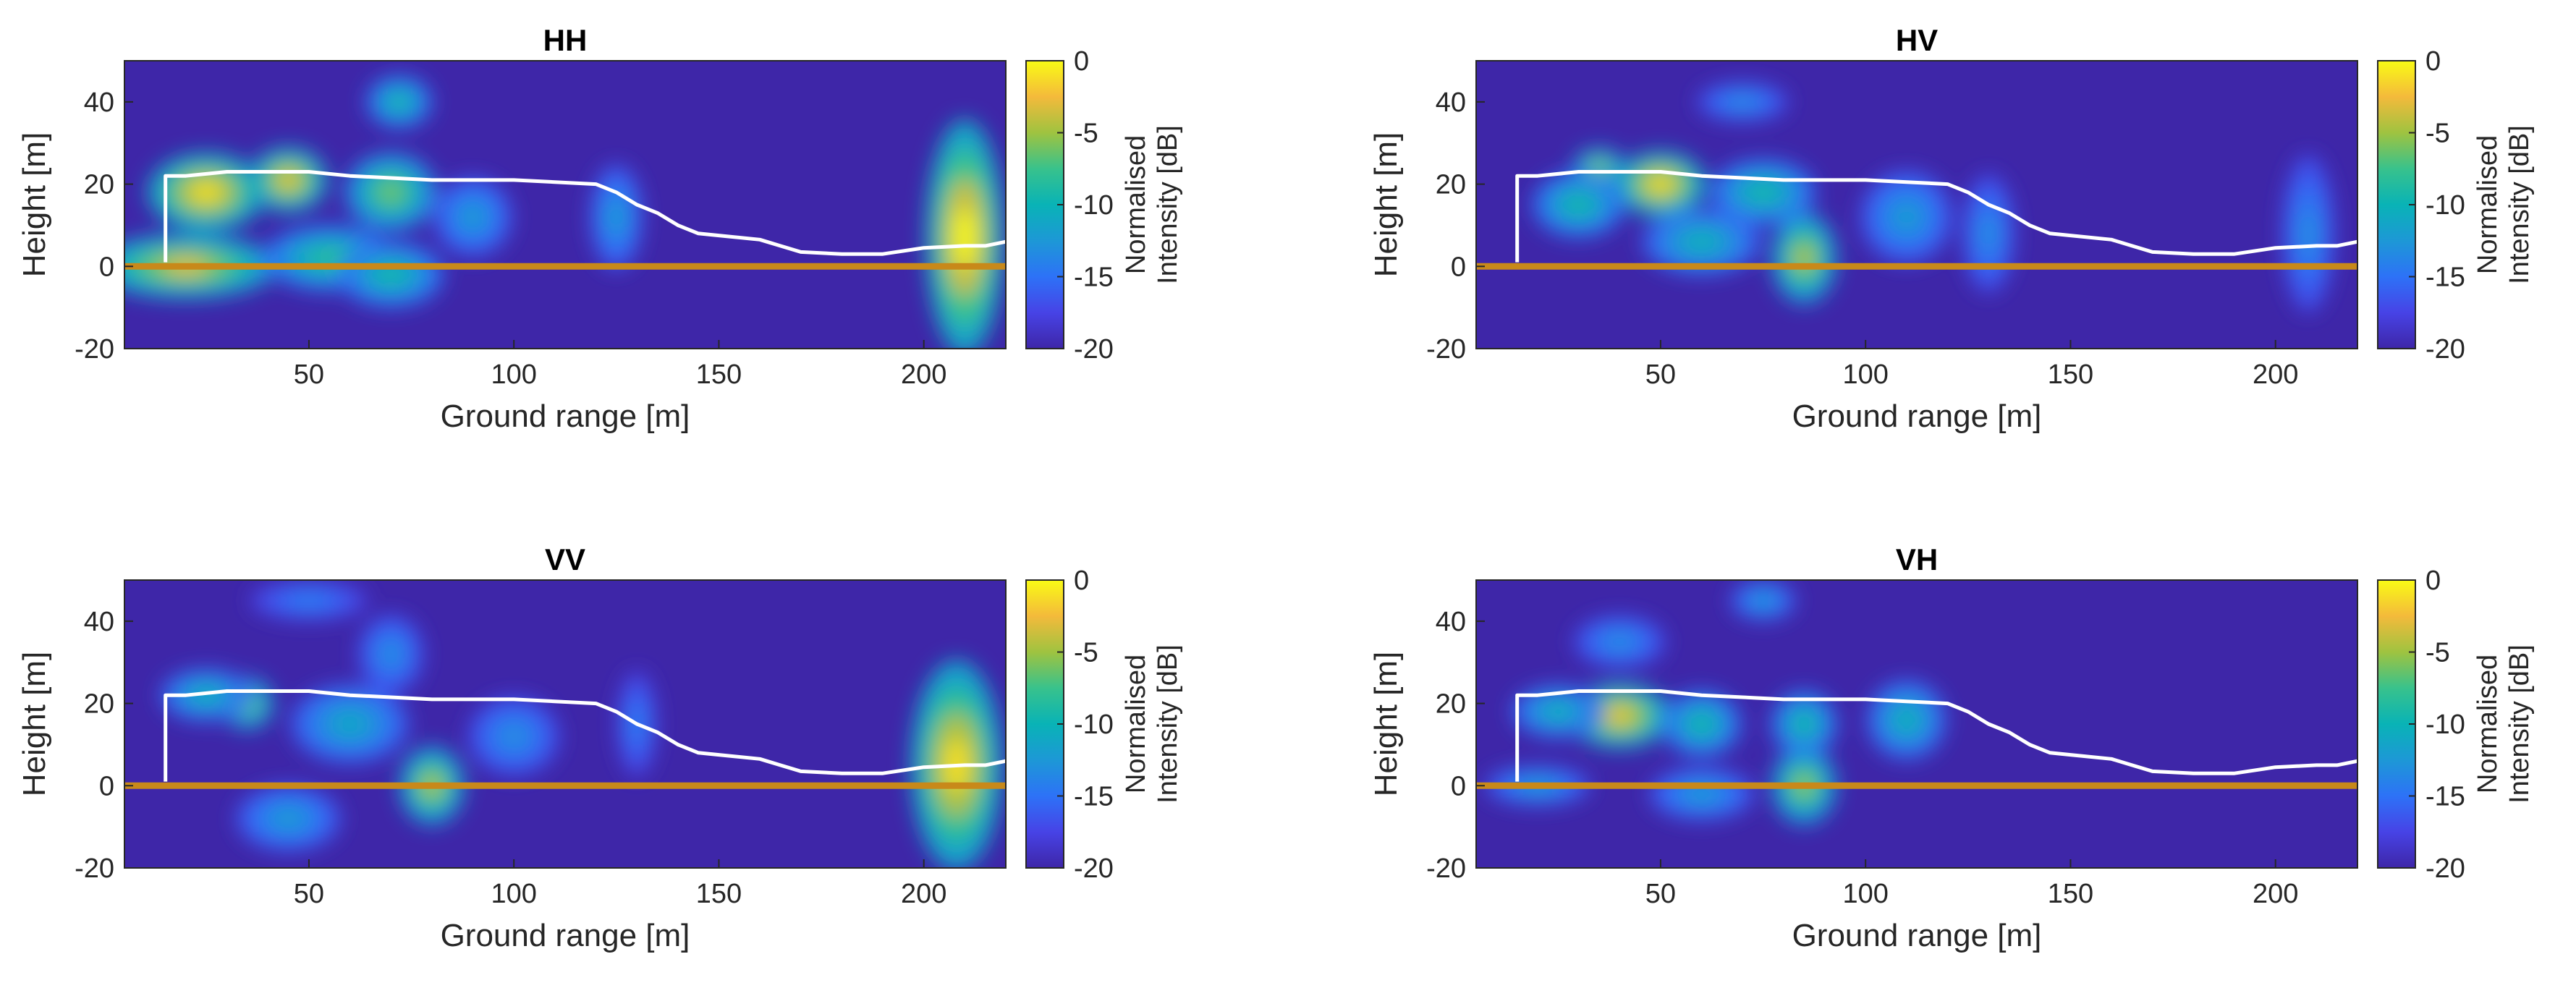 The width and height of the screenshot is (2576, 988). Describe the element at coordinates (565, 559) in the screenshot. I see `panel-title: VV` at that location.